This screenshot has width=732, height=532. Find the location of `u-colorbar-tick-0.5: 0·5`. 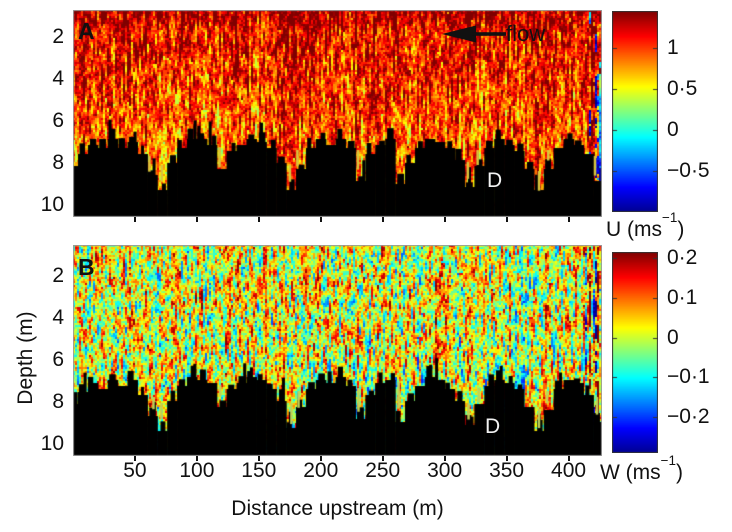

u-colorbar-tick-0.5: 0·5 is located at coordinates (682, 88).